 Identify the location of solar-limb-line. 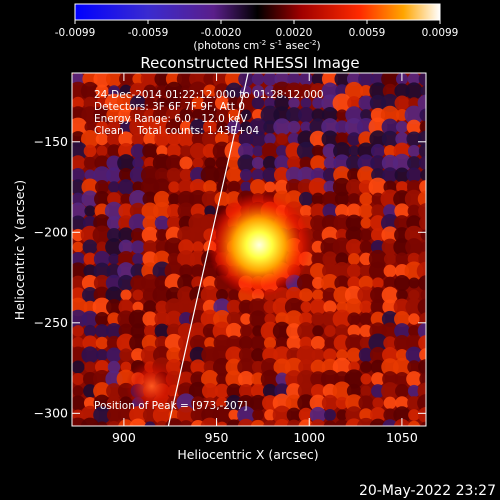
(208, 249).